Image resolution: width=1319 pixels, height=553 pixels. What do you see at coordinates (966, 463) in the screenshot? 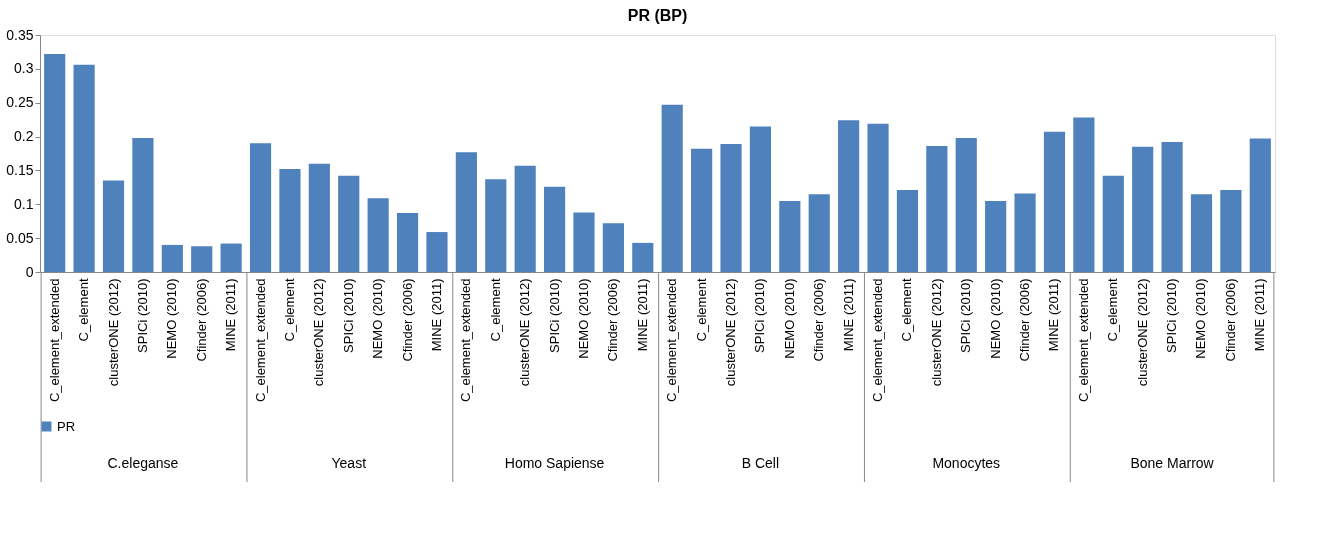
I see `text: Monocytes` at bounding box center [966, 463].